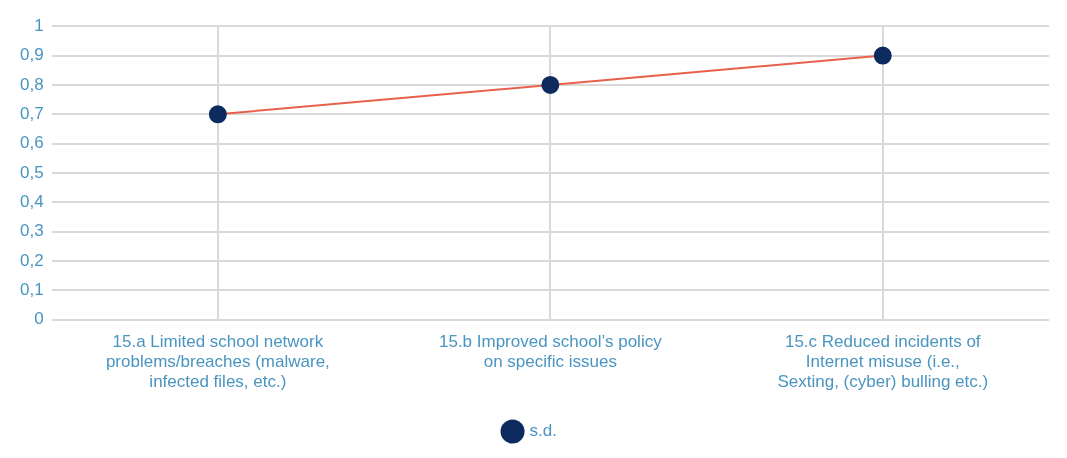 The width and height of the screenshot is (1067, 458). I want to click on x-tick-label: 15.b Improved school’s policy on specific issues, so click(550, 351).